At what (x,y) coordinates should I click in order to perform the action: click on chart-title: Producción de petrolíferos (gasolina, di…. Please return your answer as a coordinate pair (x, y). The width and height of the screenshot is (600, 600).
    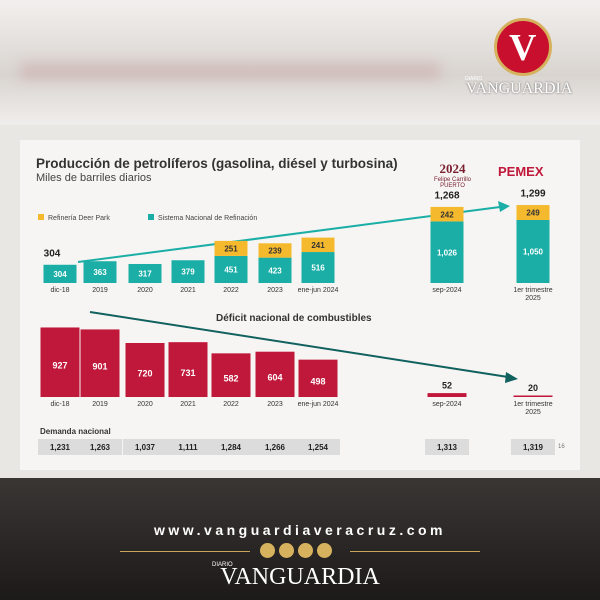
    Looking at the image, I should click on (217, 163).